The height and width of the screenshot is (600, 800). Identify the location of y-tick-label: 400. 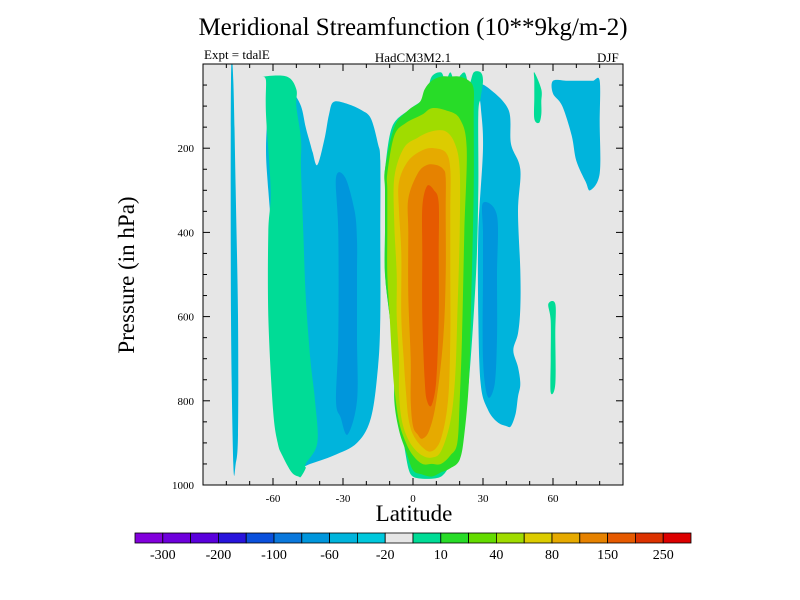
(186, 233).